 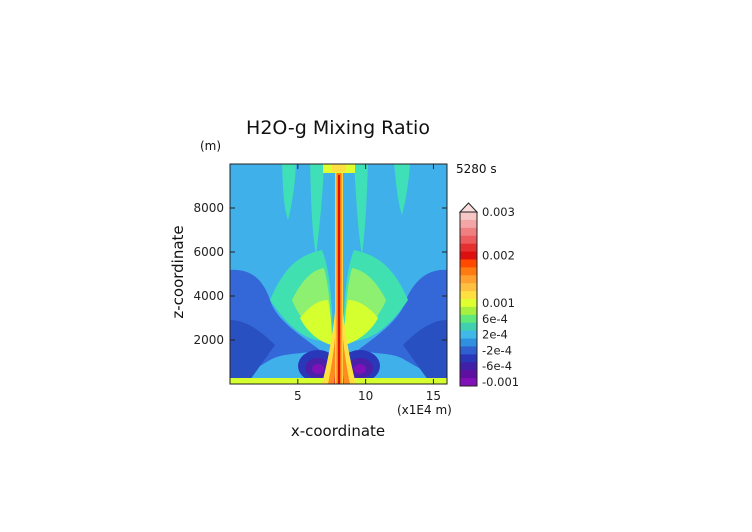 What do you see at coordinates (316, 322) in the screenshot?
I see `left-wing-yellow` at bounding box center [316, 322].